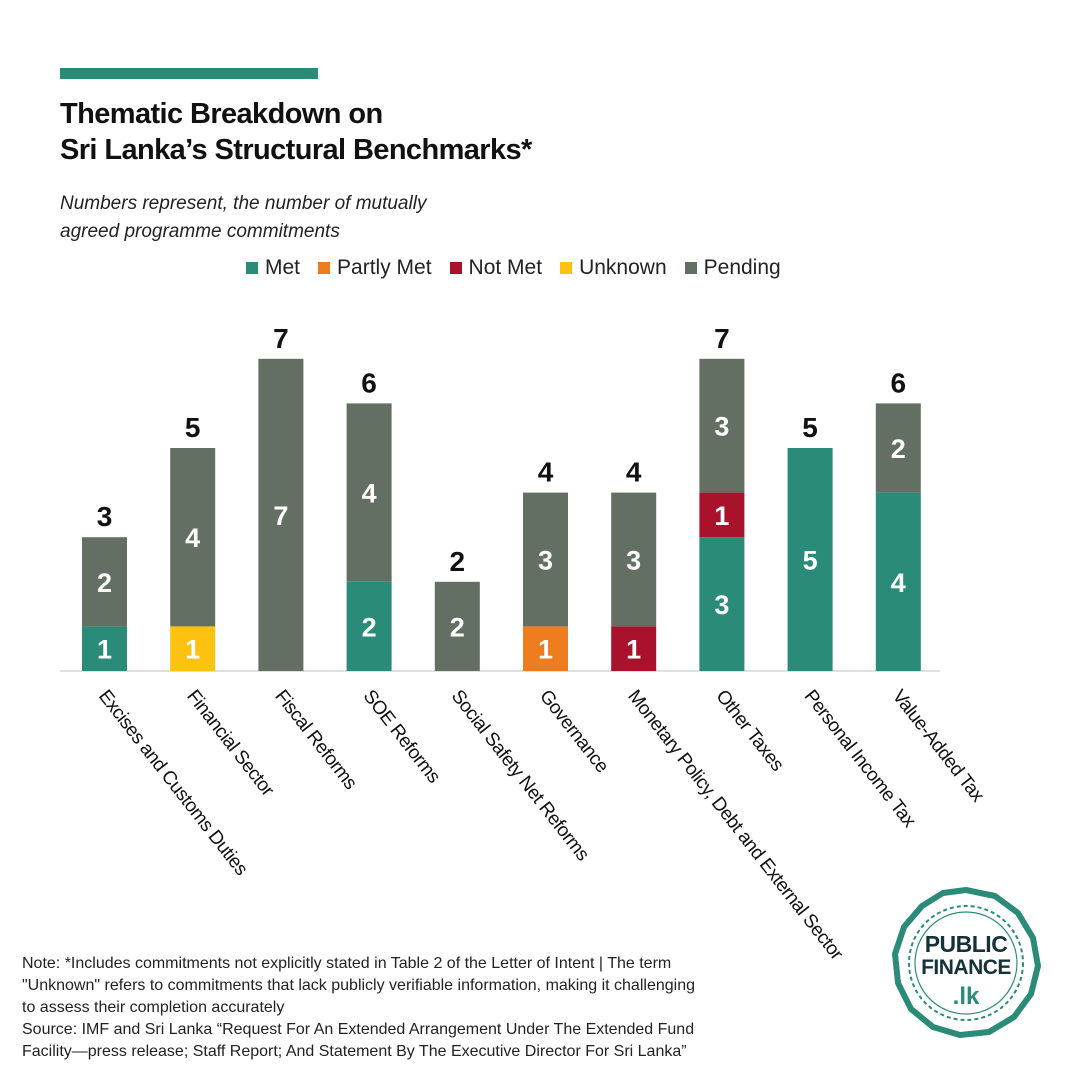 The height and width of the screenshot is (1080, 1080). I want to click on public-finance-logo: PUBLIC FINANCE .lk, so click(966, 962).